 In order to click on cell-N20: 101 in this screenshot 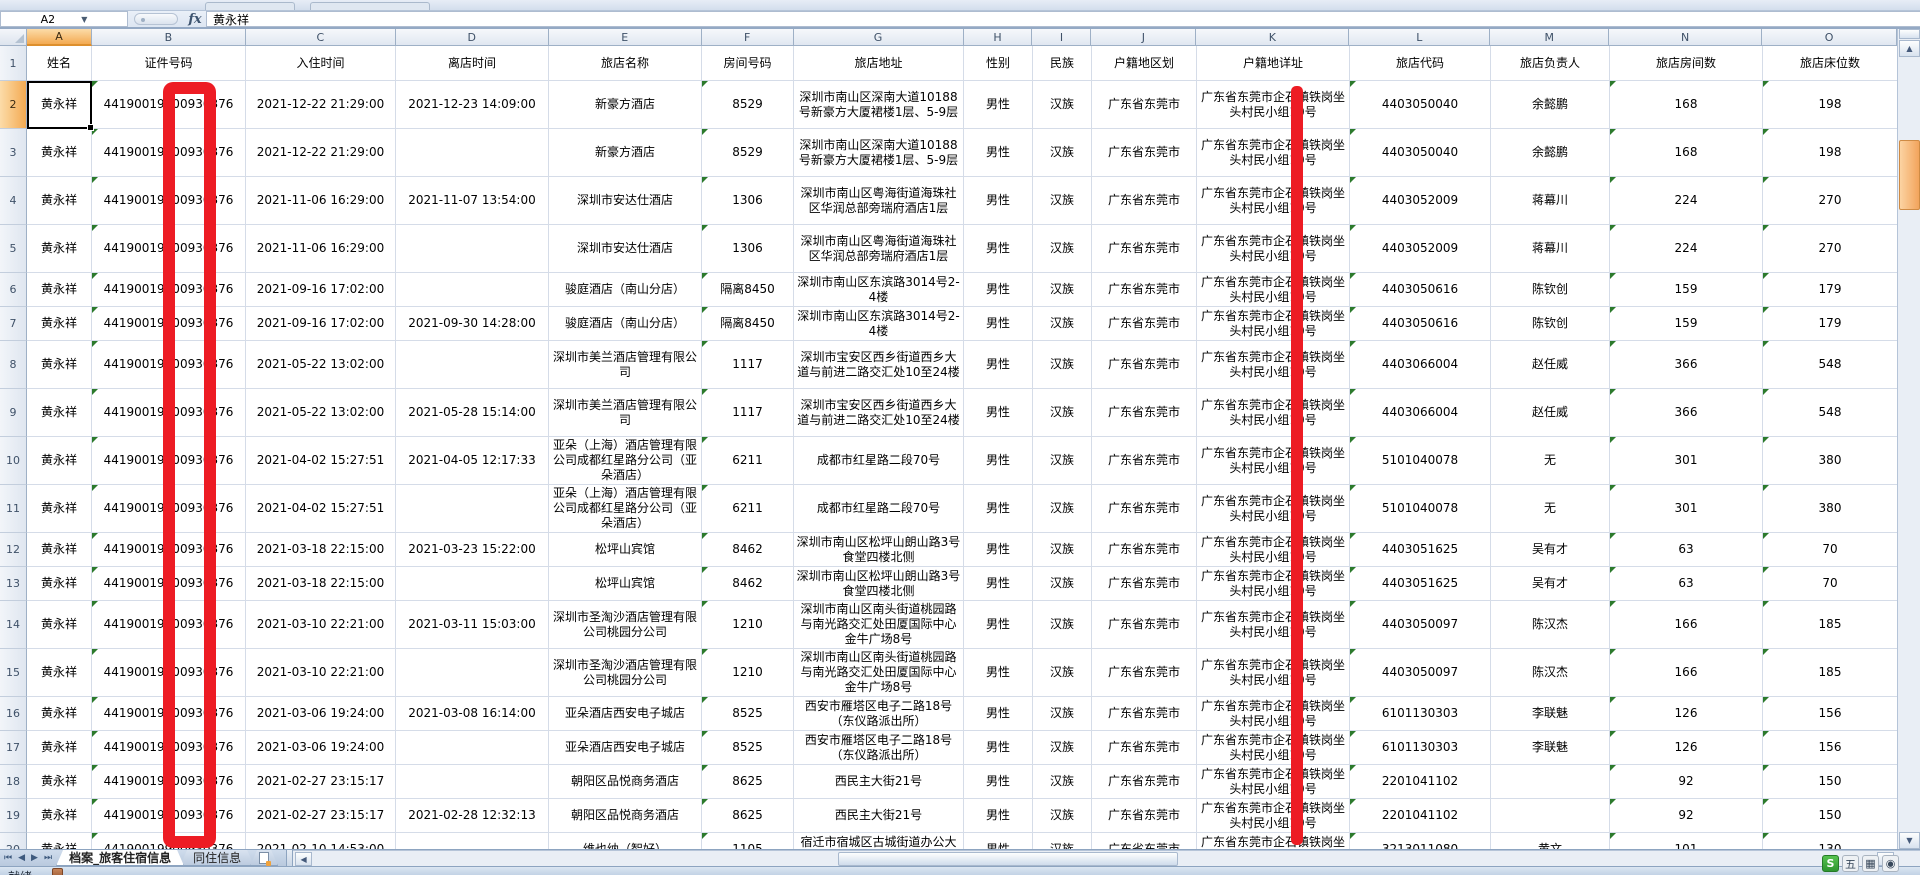, I will do `click(1686, 841)`.